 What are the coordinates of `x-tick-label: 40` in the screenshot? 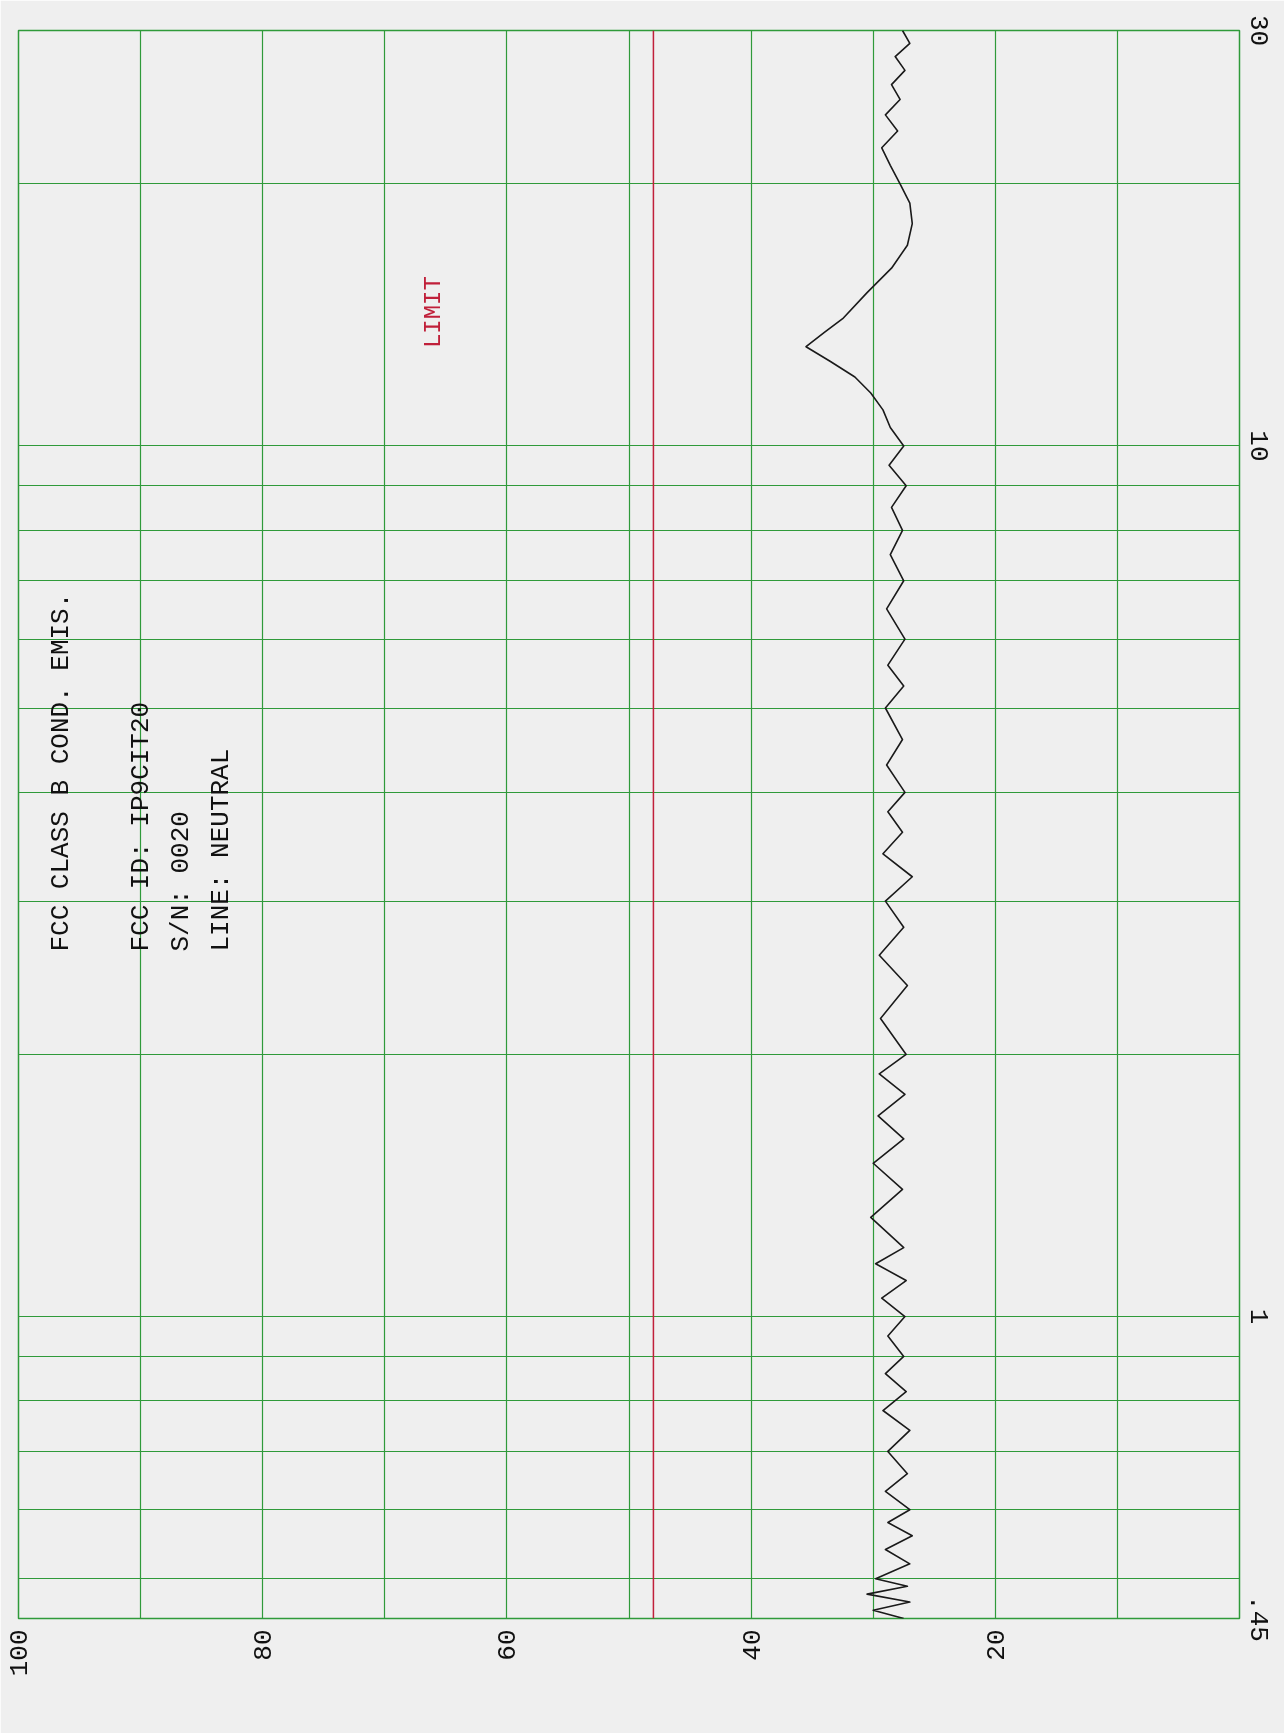 It's located at (752, 1645).